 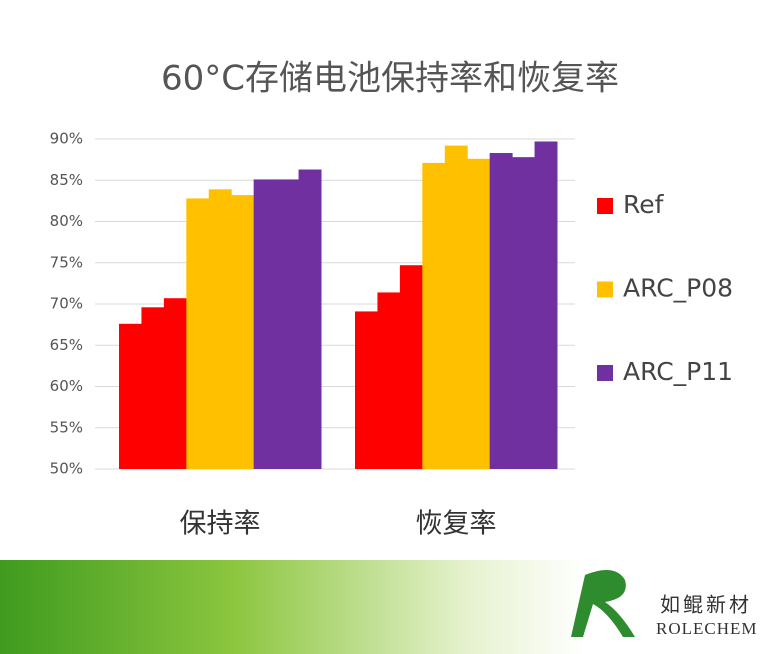 I want to click on y-tick-label: 60%, so click(x=66, y=386).